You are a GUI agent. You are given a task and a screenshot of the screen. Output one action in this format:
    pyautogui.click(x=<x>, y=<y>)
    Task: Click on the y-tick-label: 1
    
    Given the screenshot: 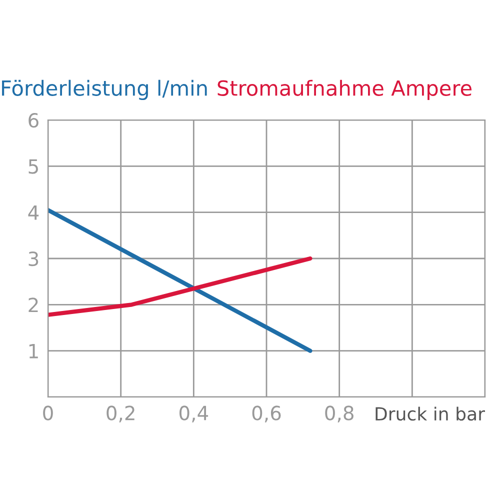 What is the action you would take?
    pyautogui.click(x=33, y=351)
    